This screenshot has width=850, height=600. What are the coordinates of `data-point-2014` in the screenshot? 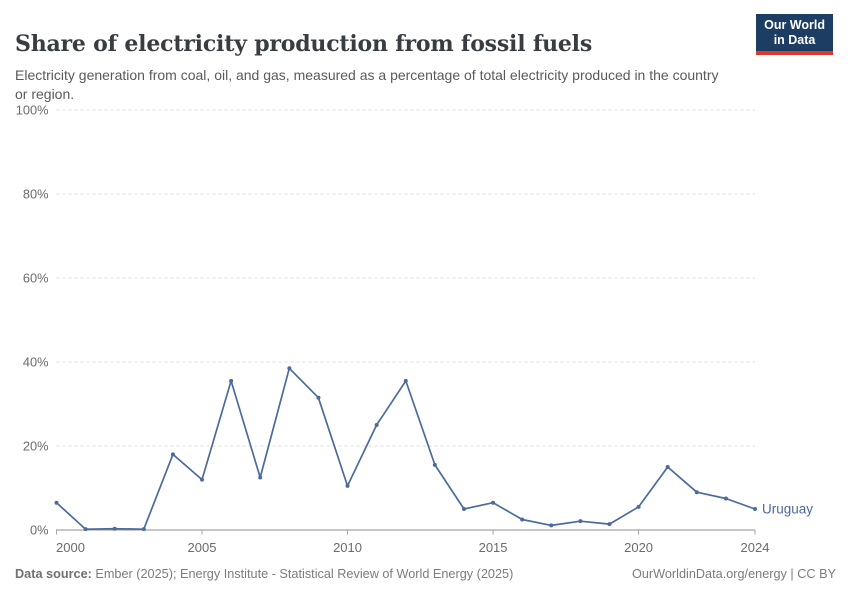 It's located at (463, 509).